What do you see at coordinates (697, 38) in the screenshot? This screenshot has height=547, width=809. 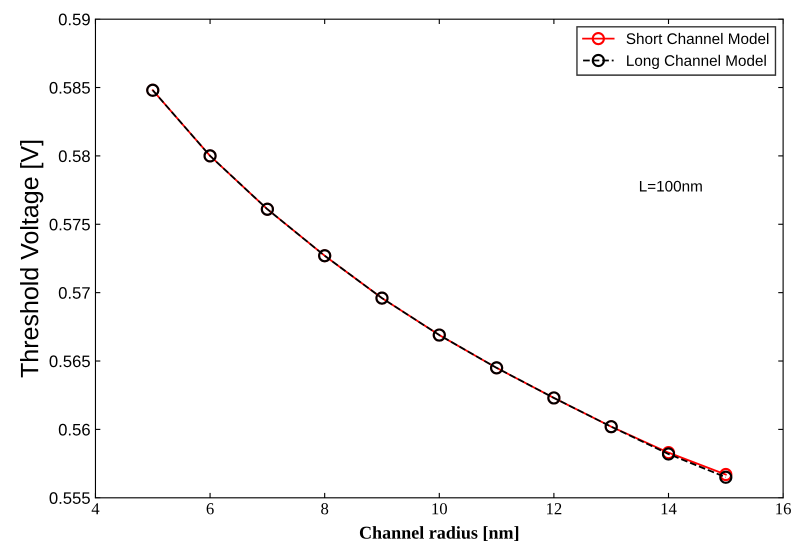 I see `legend-label: Short Channel Model` at bounding box center [697, 38].